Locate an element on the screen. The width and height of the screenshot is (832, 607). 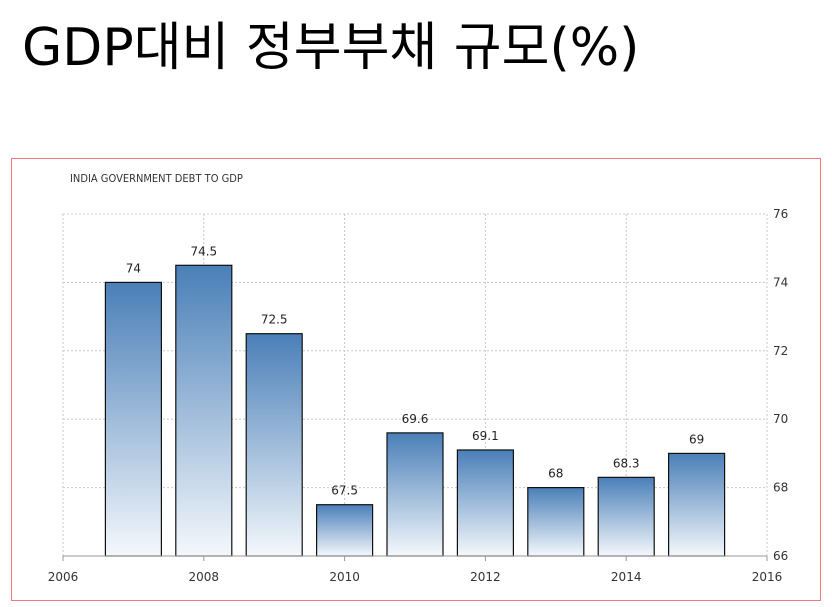
slide-title: GDP대비 정부부채 규모(%) is located at coordinates (331, 48).